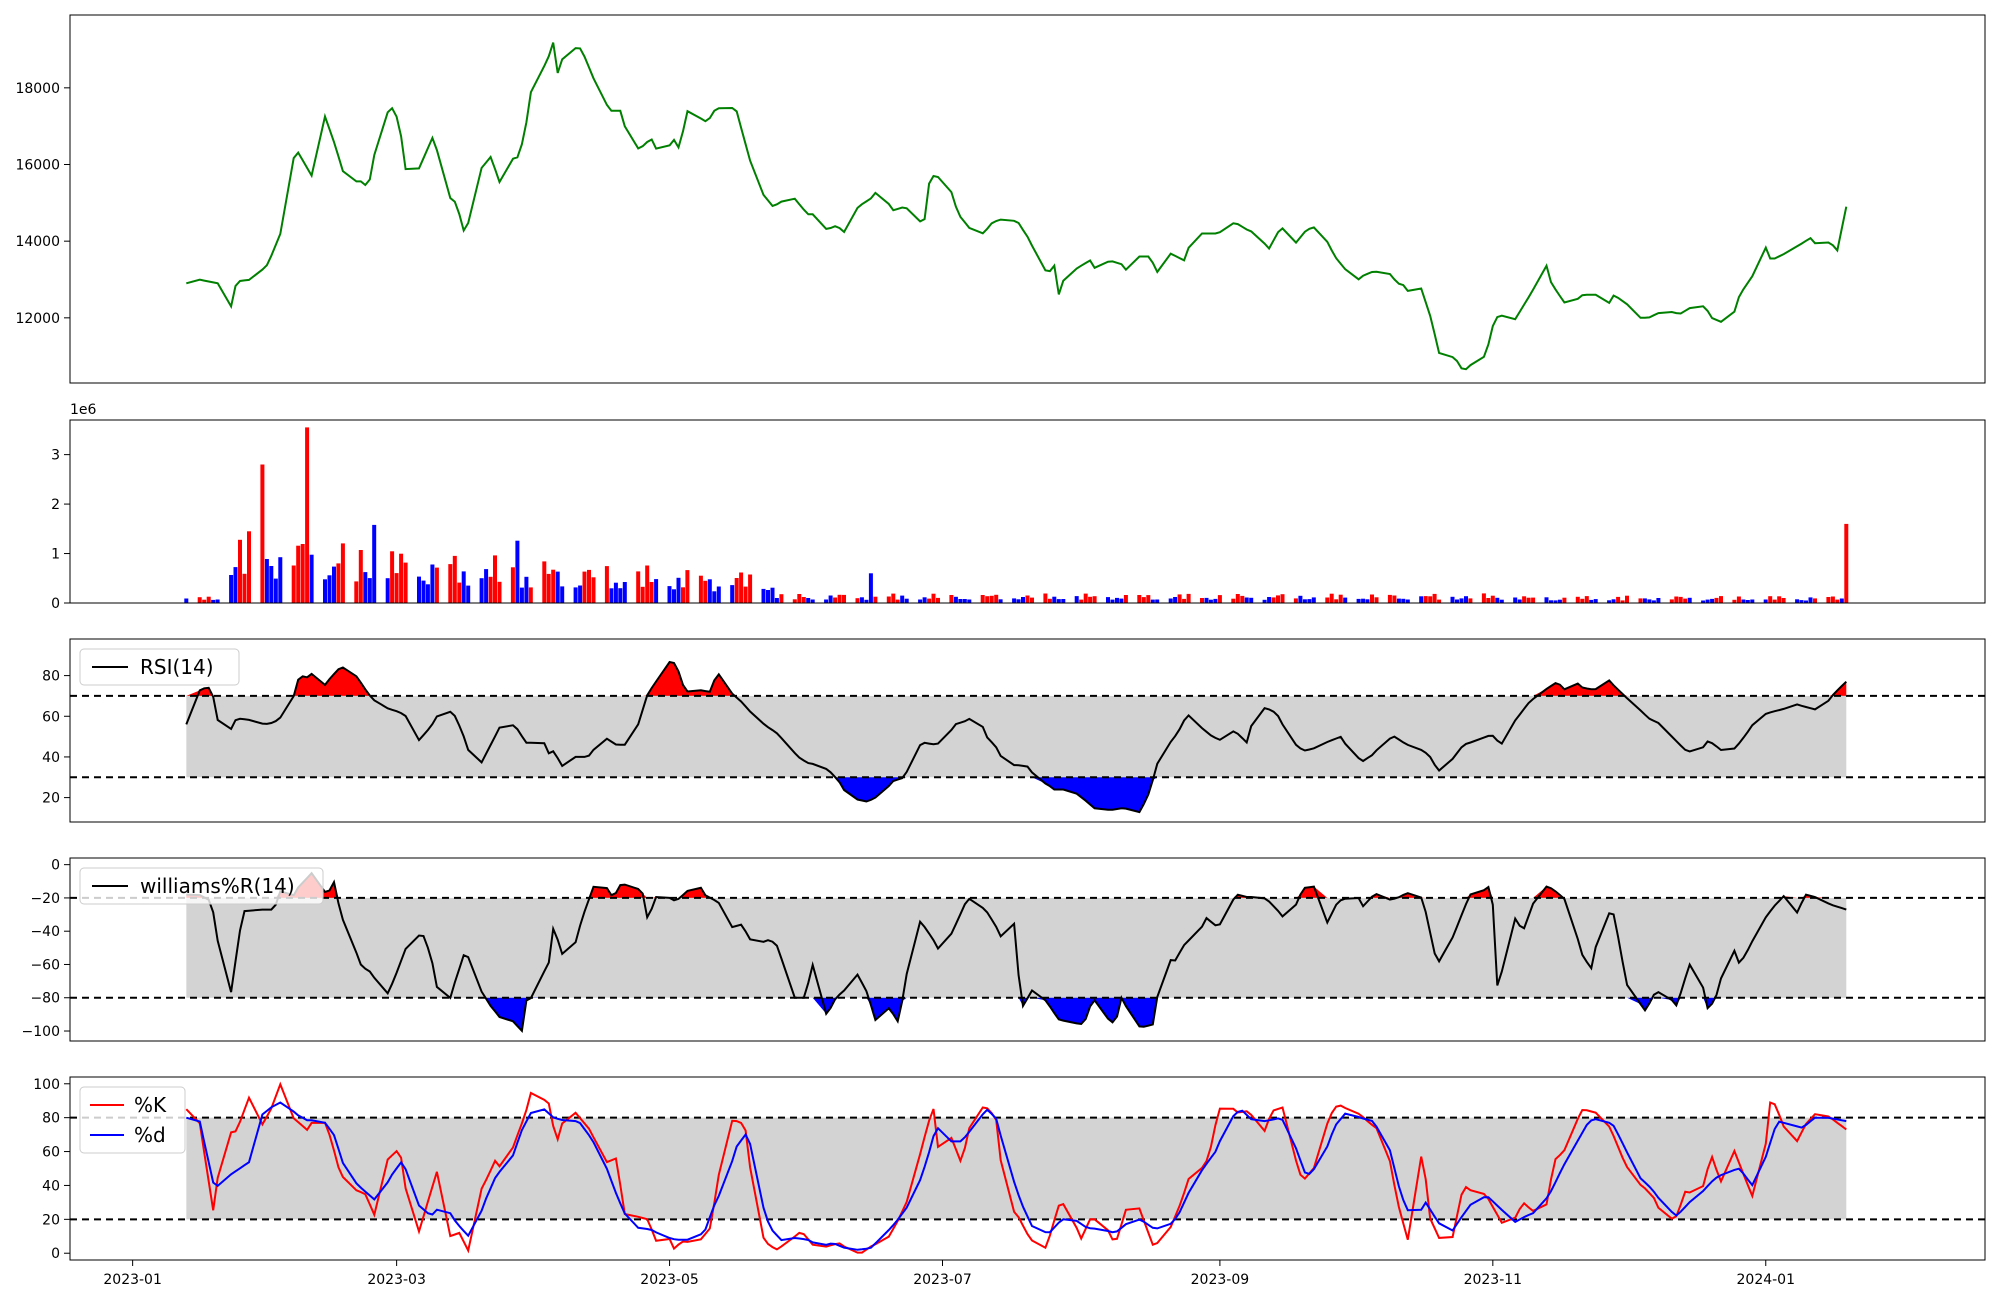  I want to click on stochastic-legend: %K %d, so click(132, 1120).